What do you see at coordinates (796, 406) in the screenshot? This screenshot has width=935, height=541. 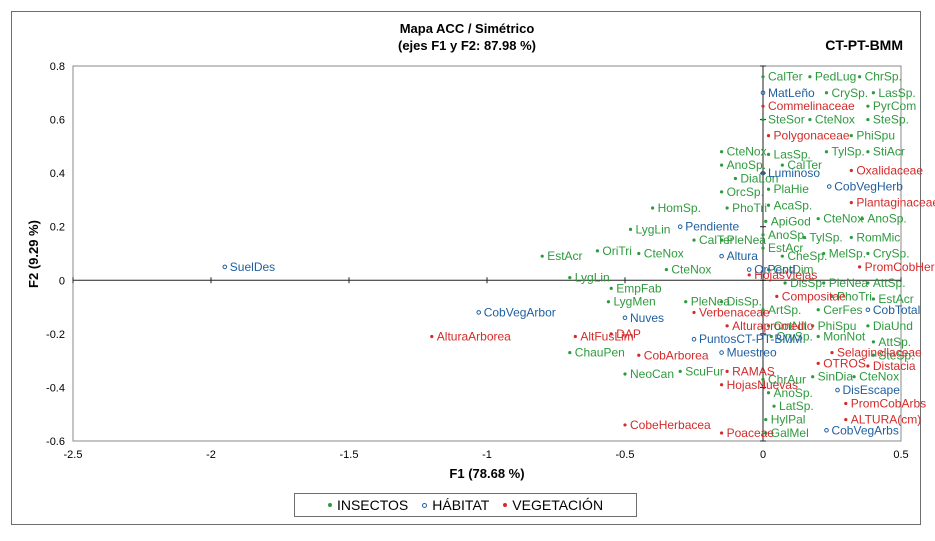 I see `point-label: LatSp.` at bounding box center [796, 406].